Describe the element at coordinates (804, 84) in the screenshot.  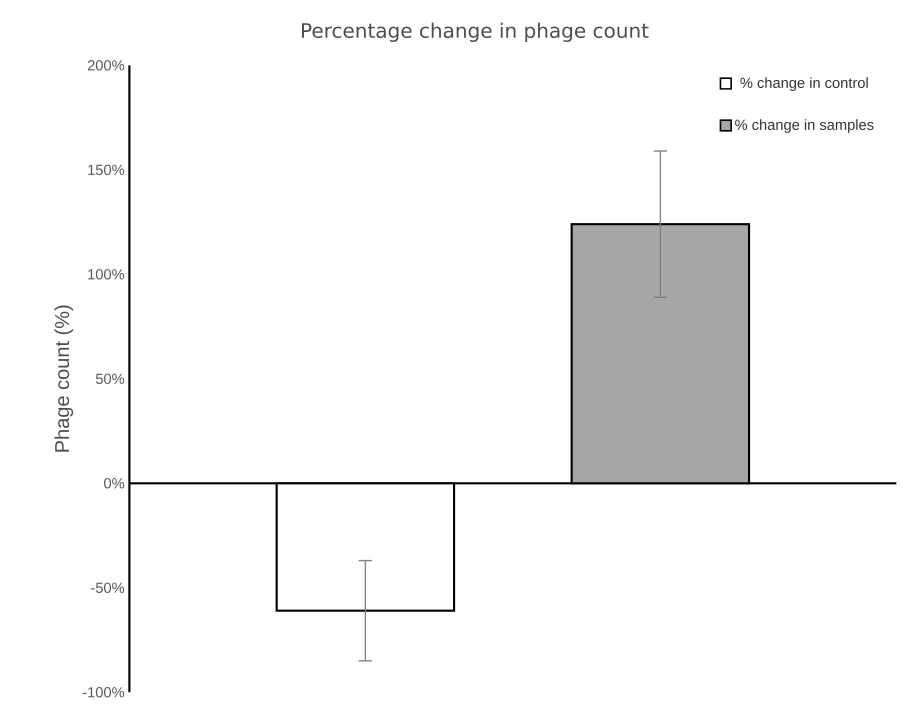
I see `legend-label: % change in control` at that location.